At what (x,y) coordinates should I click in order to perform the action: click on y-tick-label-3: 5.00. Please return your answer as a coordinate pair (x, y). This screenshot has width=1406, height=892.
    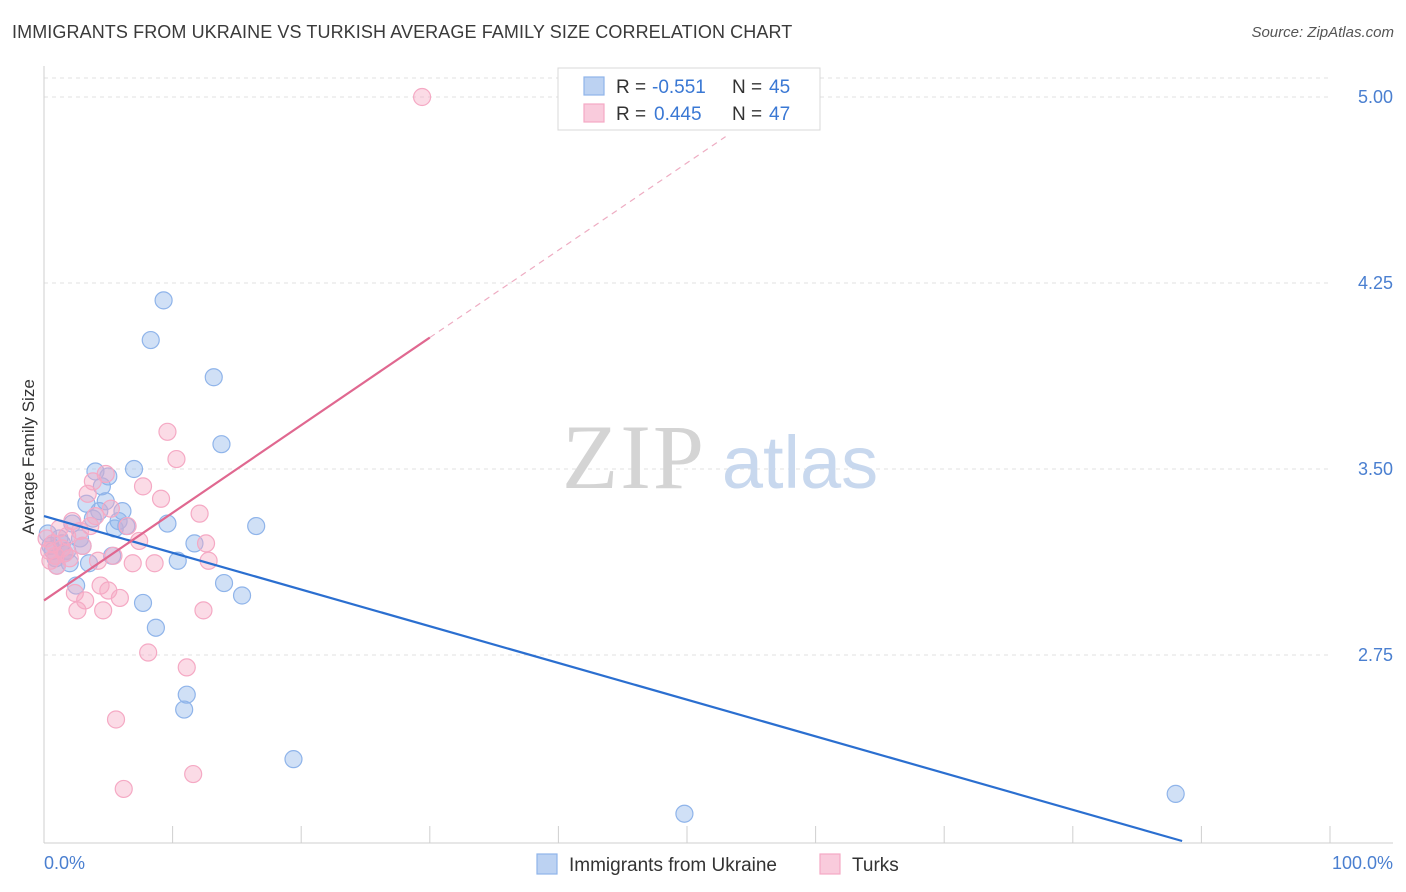
    Looking at the image, I should click on (1375, 97).